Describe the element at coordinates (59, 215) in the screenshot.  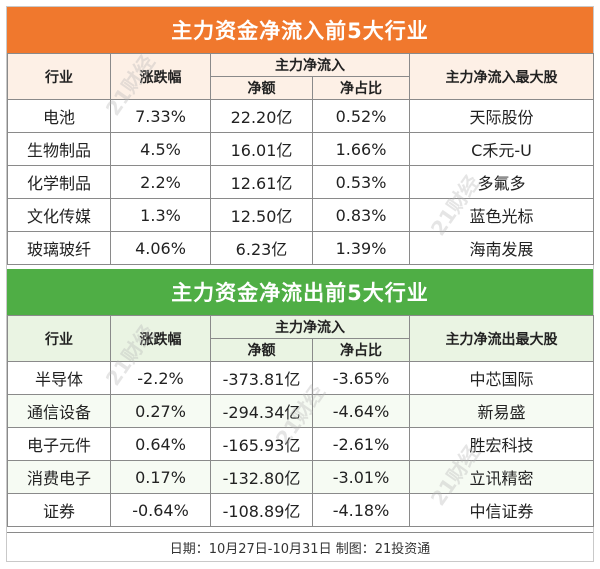
I see `industry-cell: 文化传媒` at that location.